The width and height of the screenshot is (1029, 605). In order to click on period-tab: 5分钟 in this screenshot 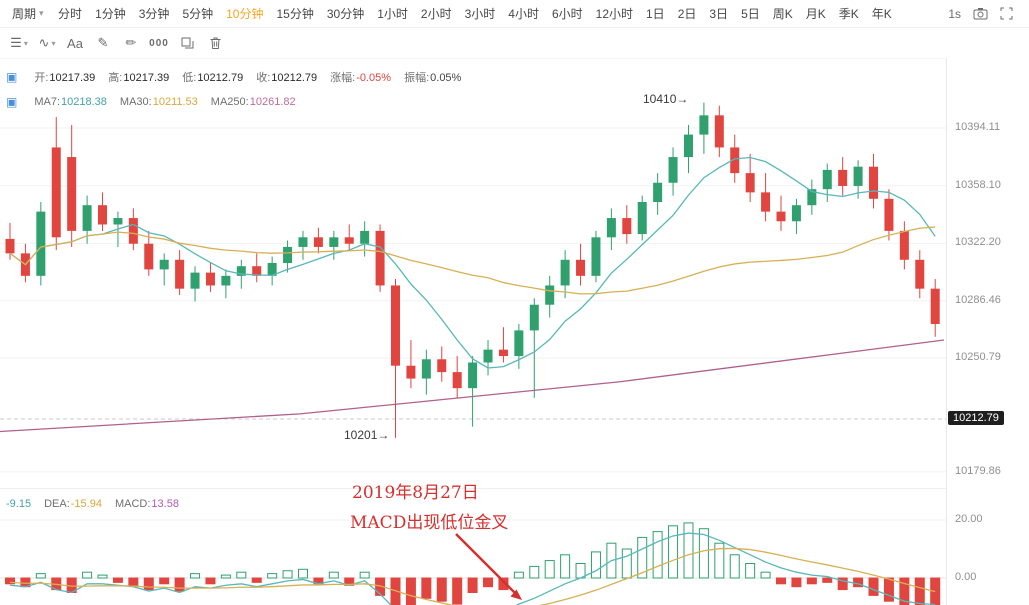, I will do `click(198, 14)`.